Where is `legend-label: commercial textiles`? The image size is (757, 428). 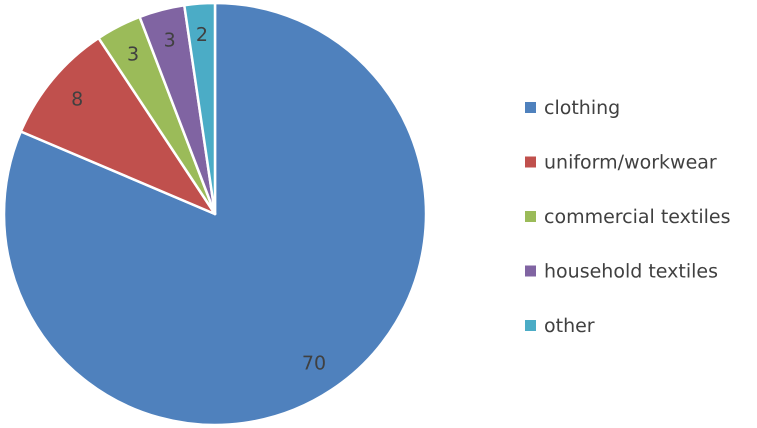
legend-label: commercial textiles is located at coordinates (637, 217).